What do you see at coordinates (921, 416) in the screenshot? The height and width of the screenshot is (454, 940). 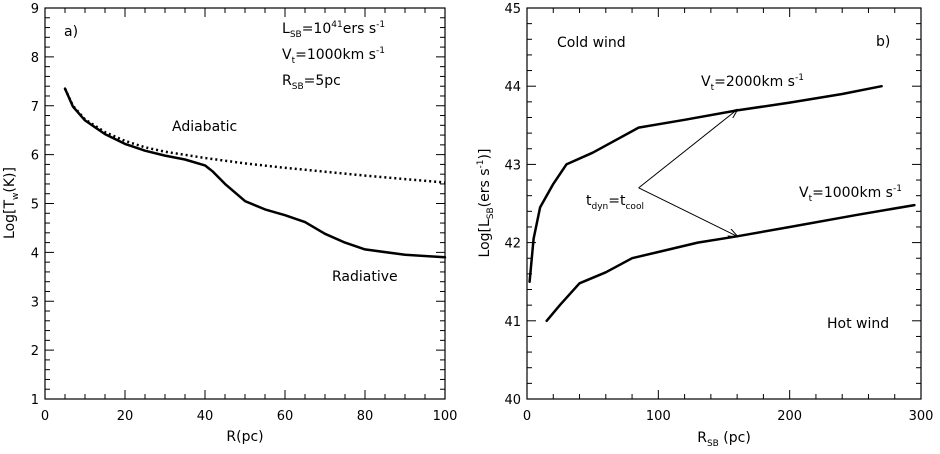 I see `x-tick-label: 300` at bounding box center [921, 416].